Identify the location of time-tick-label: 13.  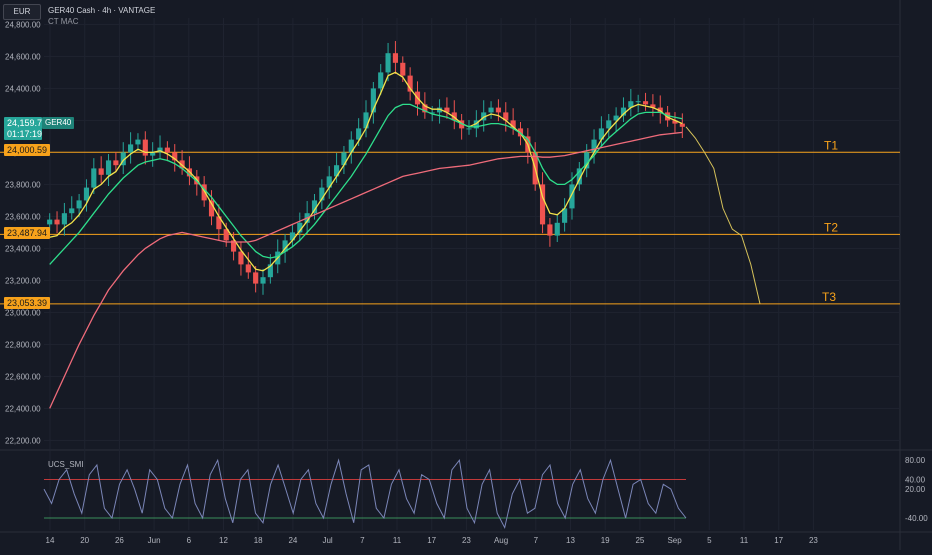
(570, 540).